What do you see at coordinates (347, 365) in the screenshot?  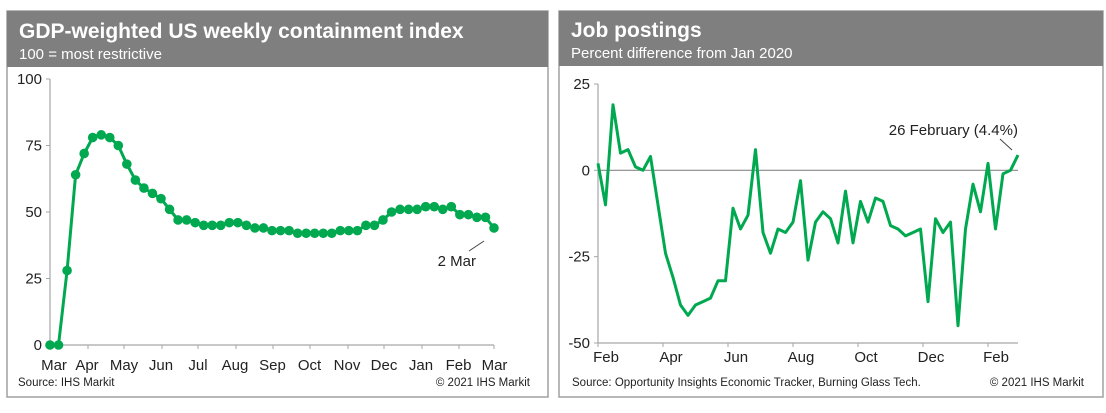 I see `x-tick-label: Nov` at bounding box center [347, 365].